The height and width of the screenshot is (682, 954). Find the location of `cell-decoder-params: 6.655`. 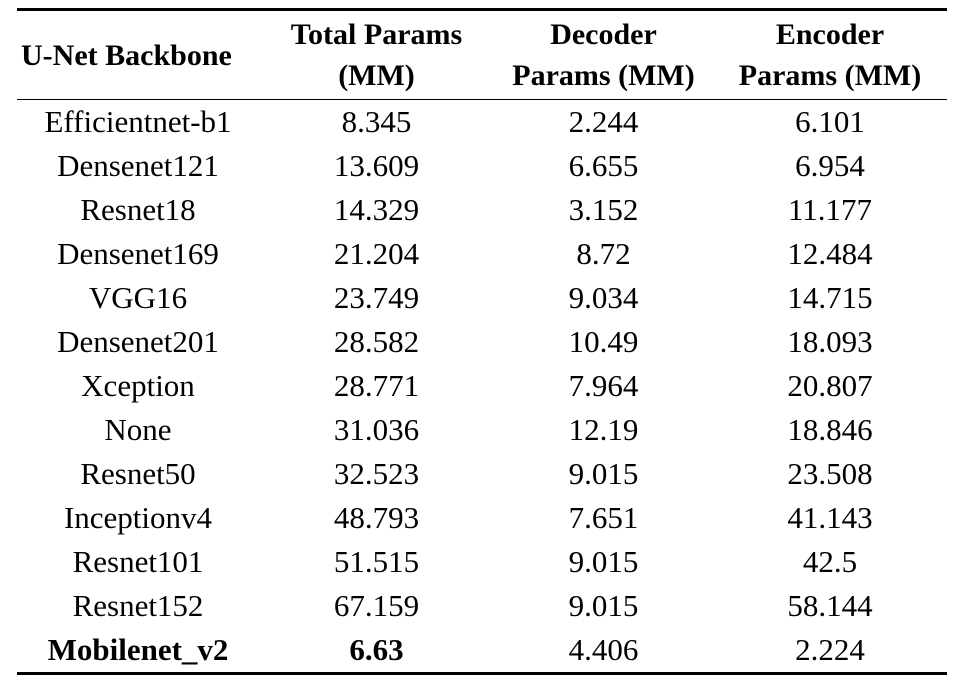

cell-decoder-params: 6.655 is located at coordinates (603, 165).